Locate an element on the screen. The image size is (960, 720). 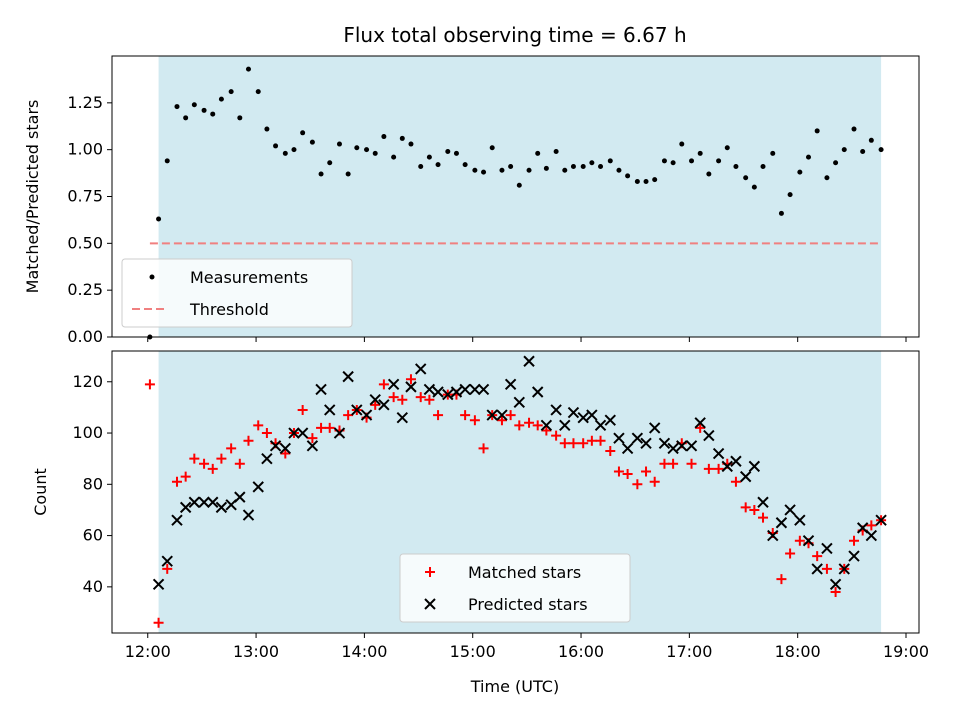
legend: Matched stars Predicted stars is located at coordinates (515, 588).